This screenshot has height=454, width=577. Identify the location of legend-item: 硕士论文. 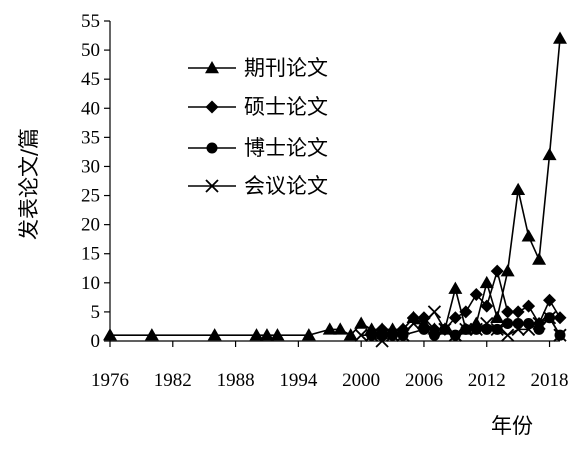
(258, 107).